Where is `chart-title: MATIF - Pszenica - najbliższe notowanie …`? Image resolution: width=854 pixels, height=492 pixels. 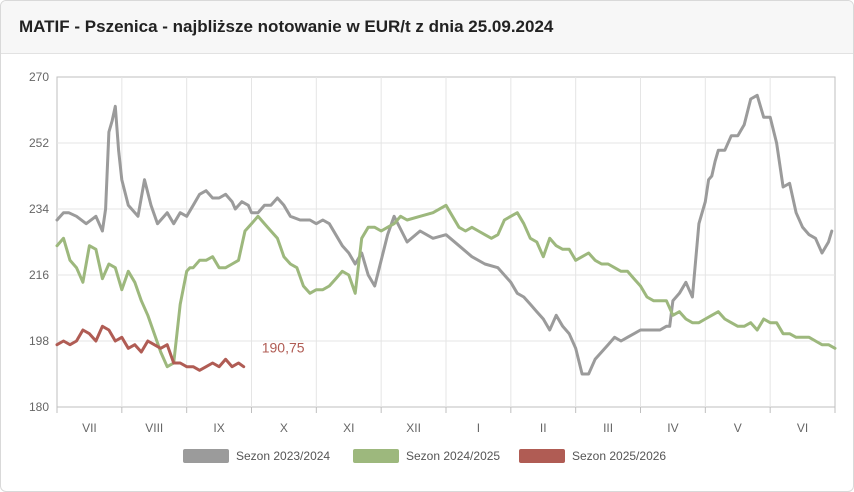
chart-title: MATIF - Pszenica - najbliższe notowanie … is located at coordinates (286, 26).